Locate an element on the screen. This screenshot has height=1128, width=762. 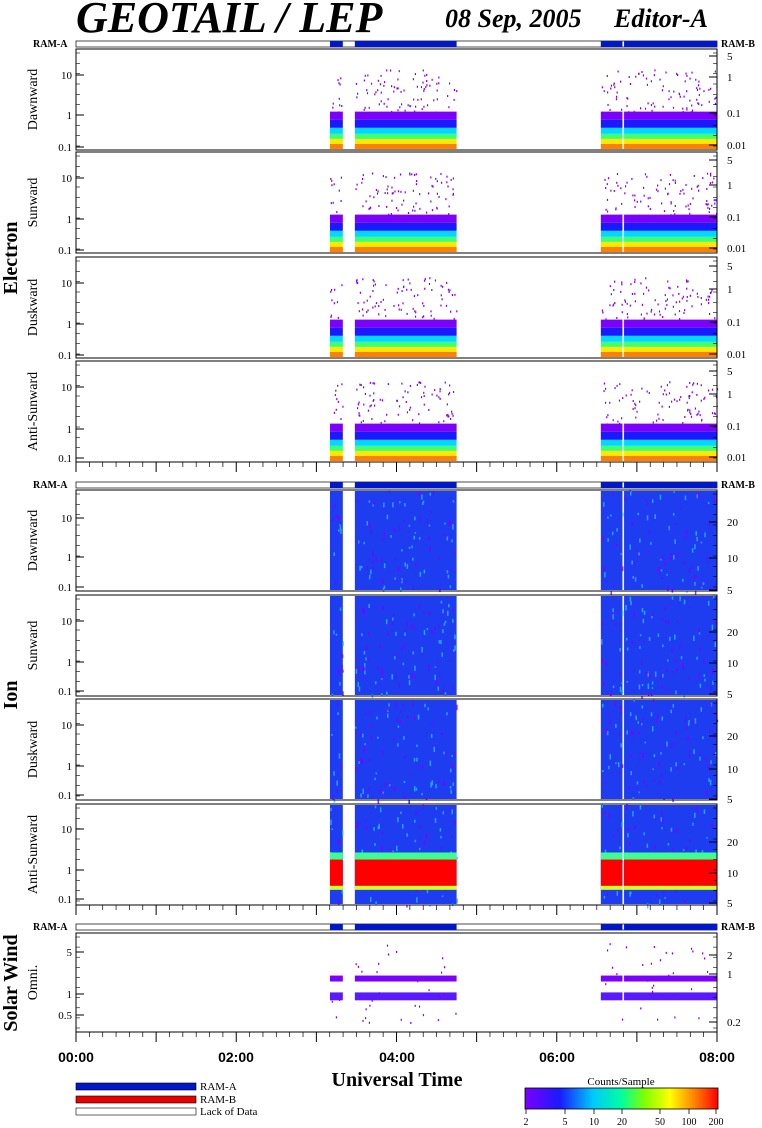
y-tick-label: 0.1 is located at coordinates (65, 588).